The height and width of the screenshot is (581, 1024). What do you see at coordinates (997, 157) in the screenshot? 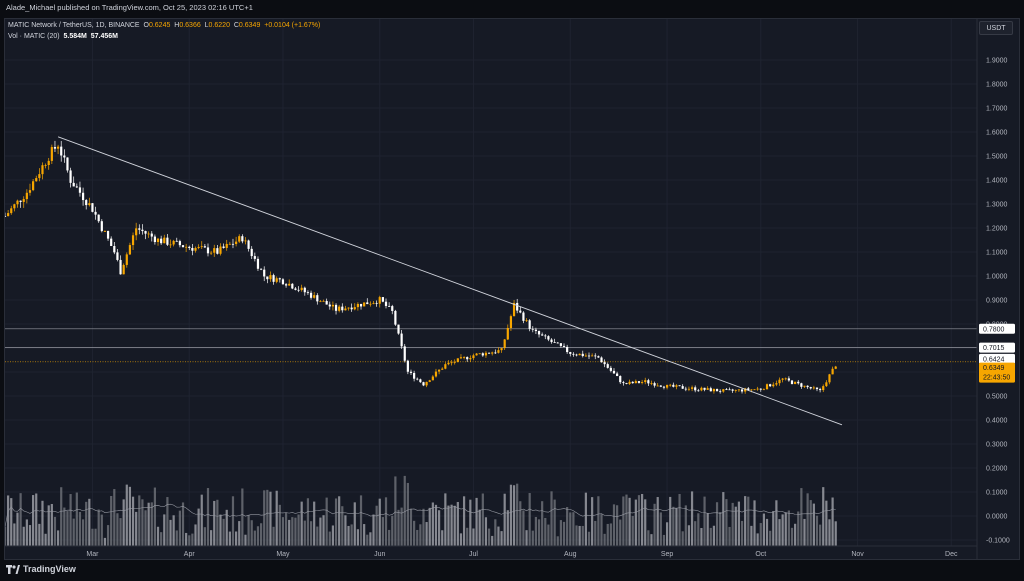
I see `price-tick-label: 1.5000` at bounding box center [997, 157].